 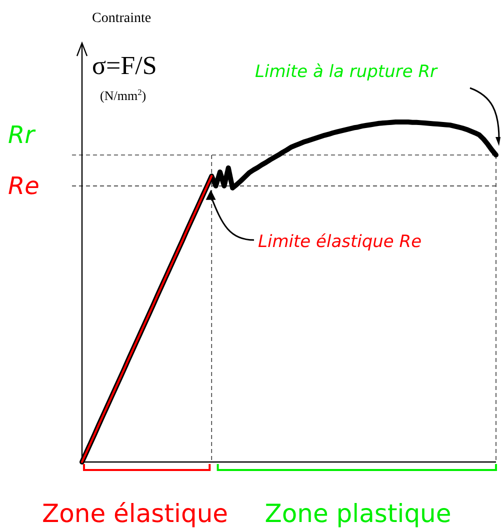 What do you see at coordinates (123, 95) in the screenshot?
I see `text: (N/mm$^{2}$)` at bounding box center [123, 95].